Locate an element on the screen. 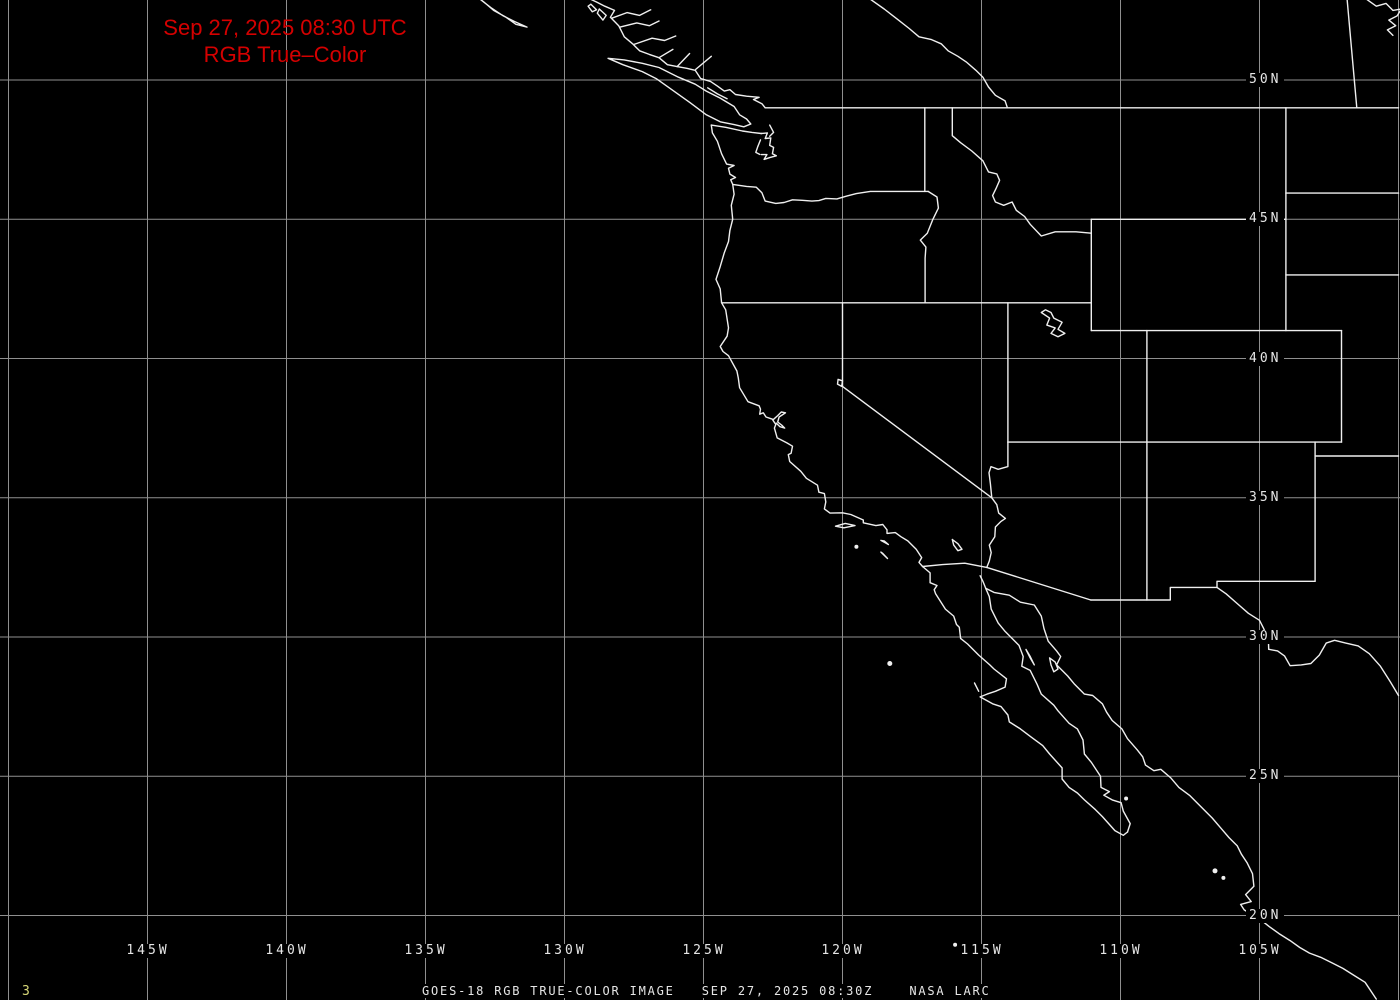  juan-de-fuca-south-shore is located at coordinates (736, 129).